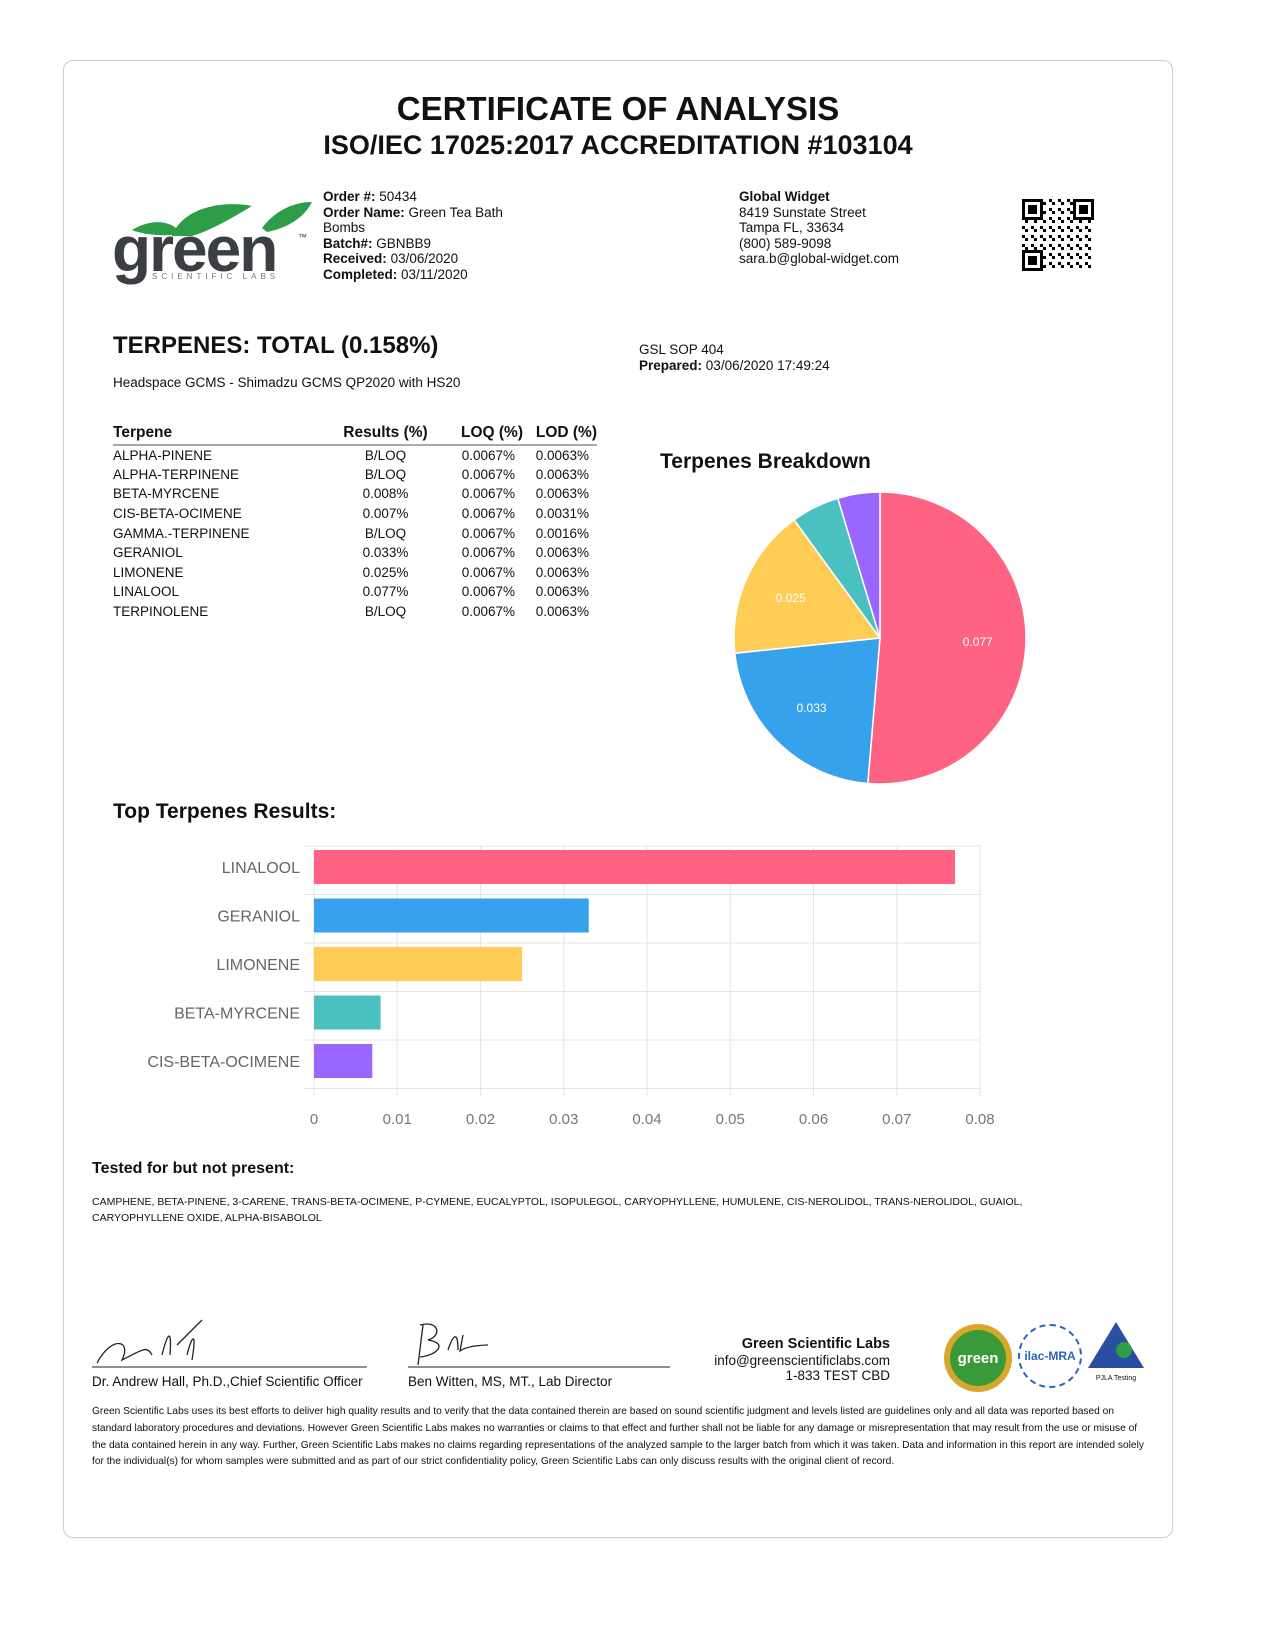  What do you see at coordinates (220, 435) in the screenshot?
I see `col-terpene: Terpene` at bounding box center [220, 435].